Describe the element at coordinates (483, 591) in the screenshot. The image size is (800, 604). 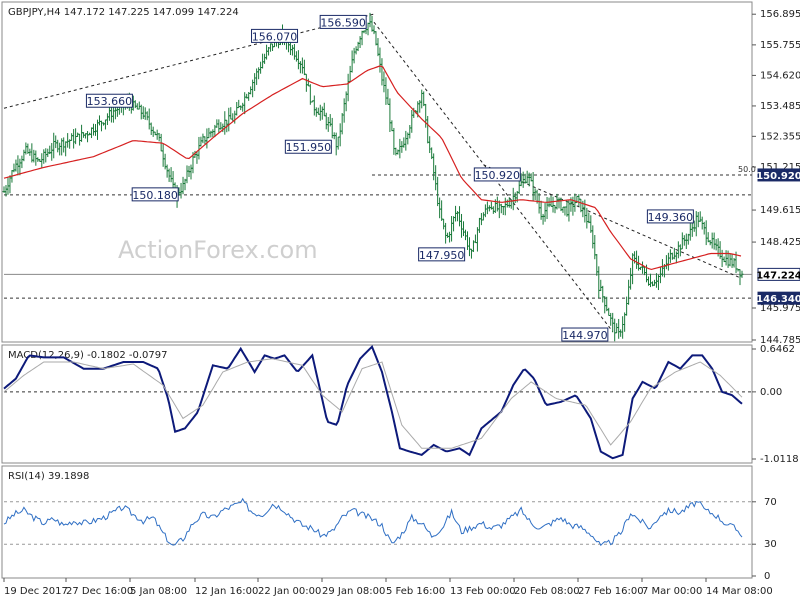
I see `time-tick-label: 13 Feb 00:00` at that location.